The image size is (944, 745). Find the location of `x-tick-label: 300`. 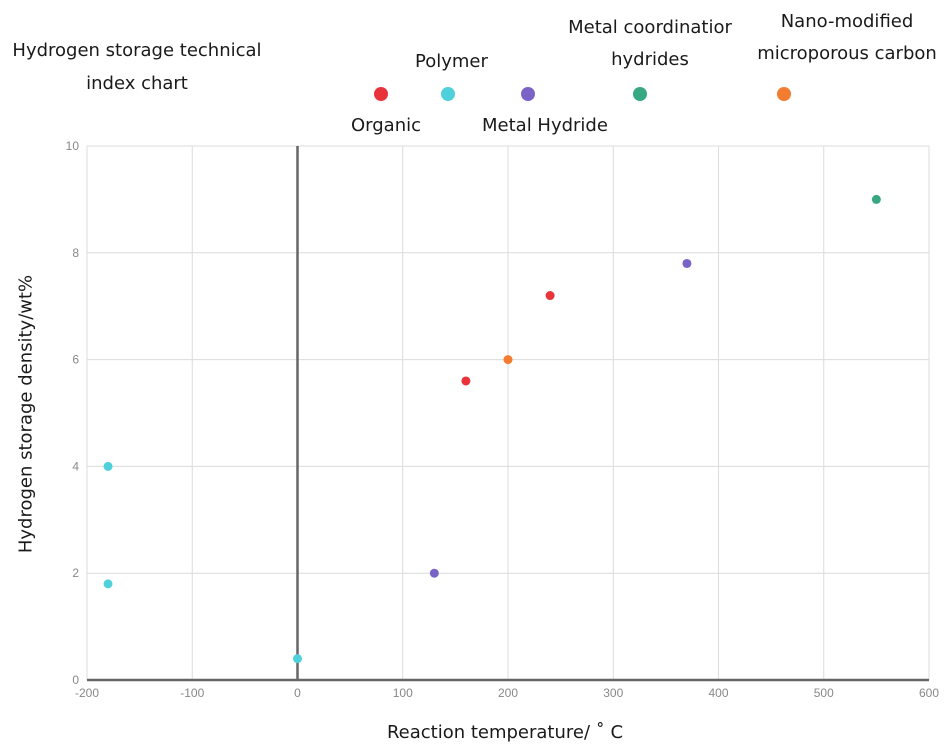

x-tick-label: 300 is located at coordinates (613, 693).